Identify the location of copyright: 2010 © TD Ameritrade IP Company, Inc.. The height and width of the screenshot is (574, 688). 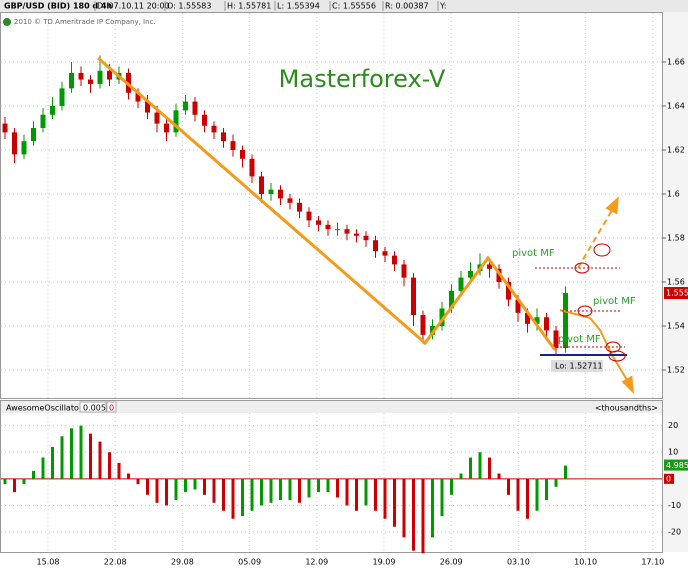
(85, 22).